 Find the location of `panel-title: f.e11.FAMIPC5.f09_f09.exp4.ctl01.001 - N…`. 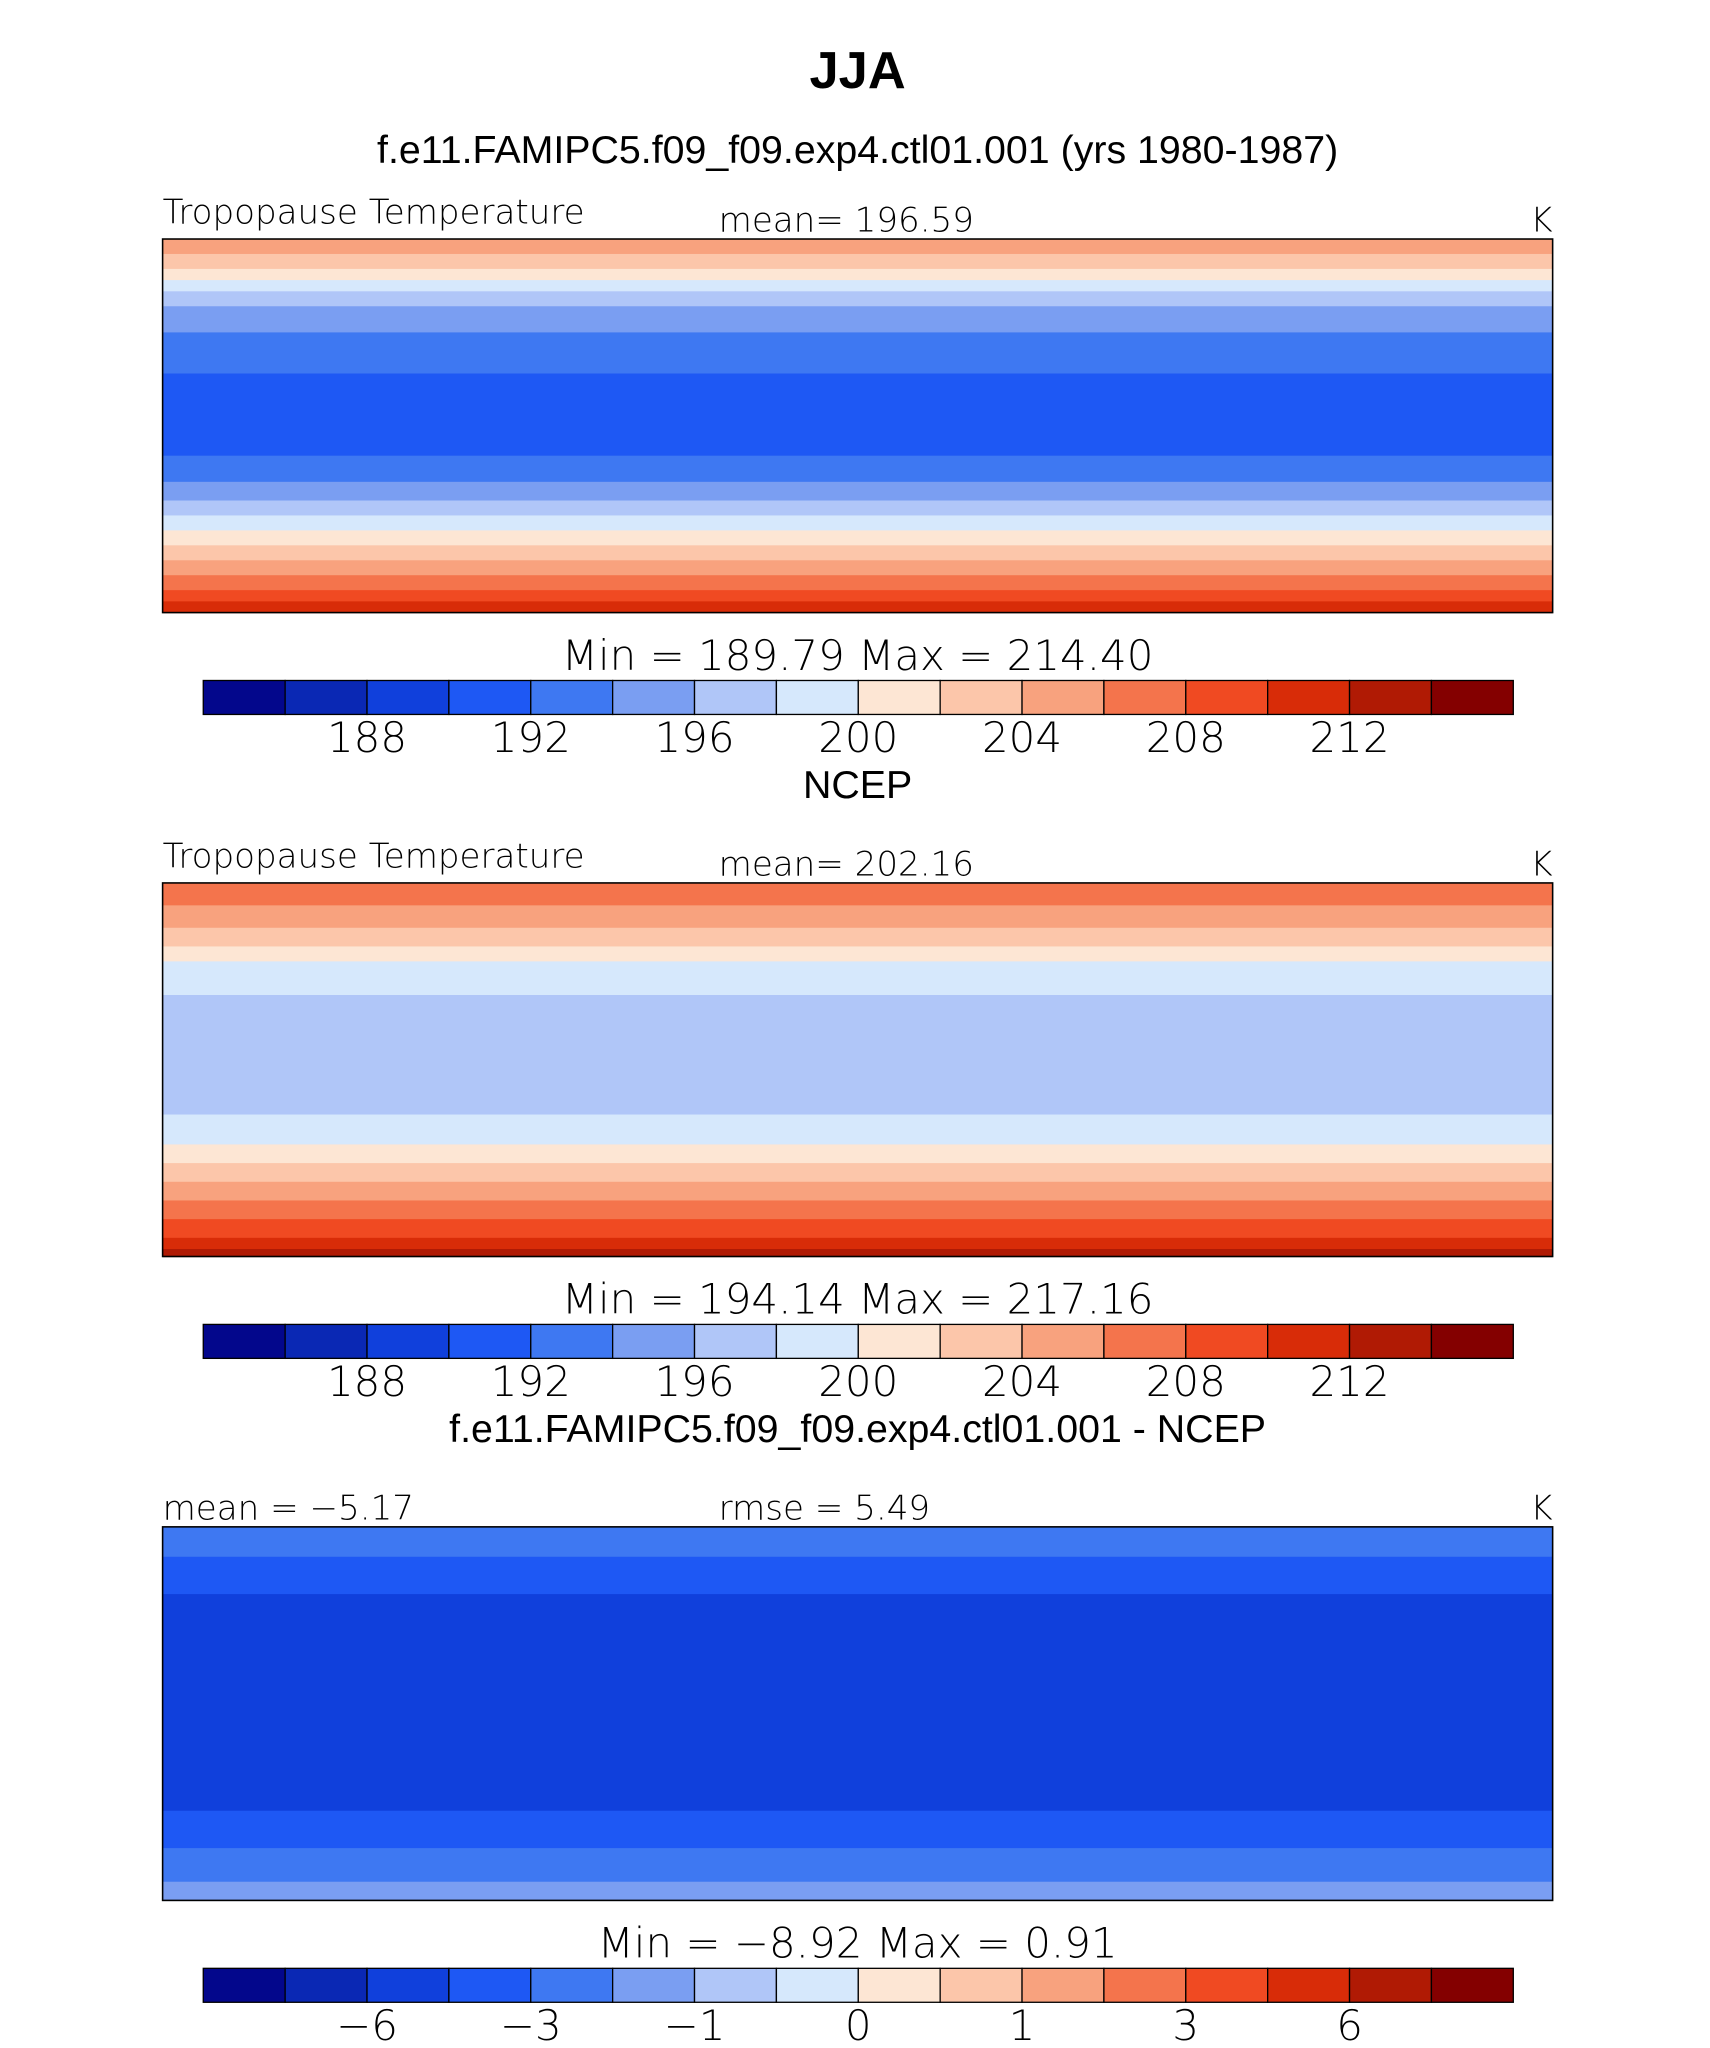

panel-title: f.e11.FAMIPC5.f09_f09.exp4.ctl01.001 - N… is located at coordinates (857, 1429).